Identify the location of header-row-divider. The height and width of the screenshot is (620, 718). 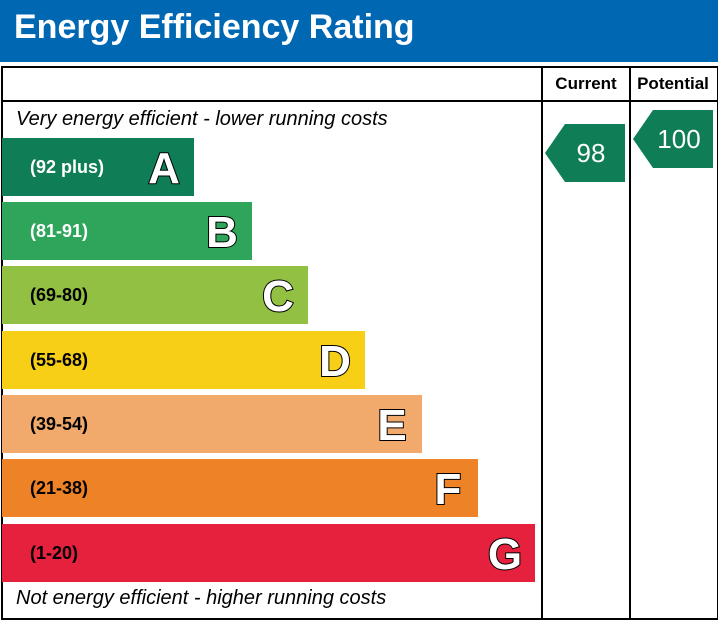
(359, 101).